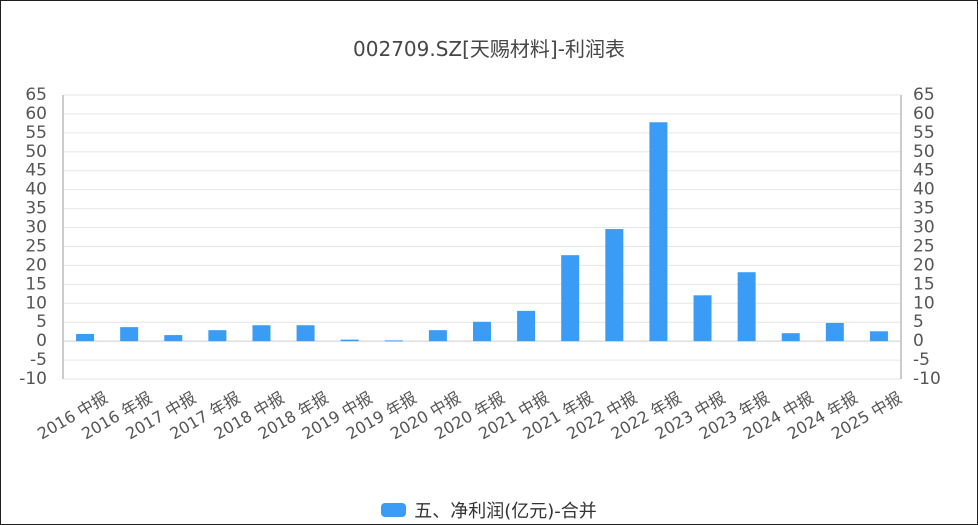 This screenshot has height=525, width=978. Describe the element at coordinates (921, 360) in the screenshot. I see `right-y-tick-label: -5` at that location.